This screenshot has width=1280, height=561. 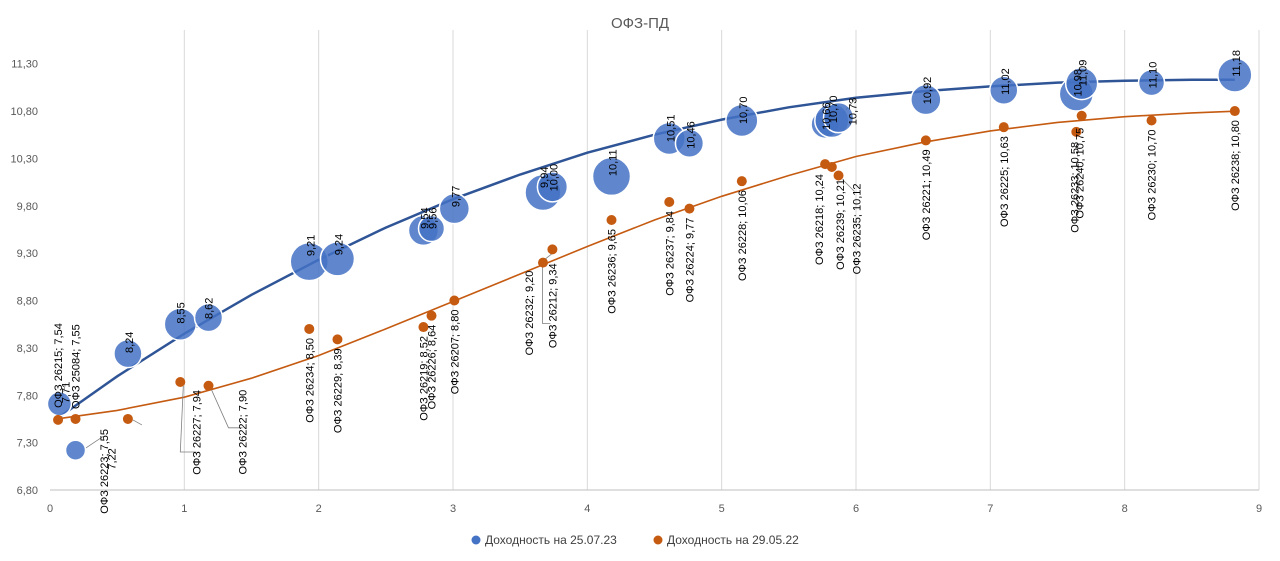 I want to click on y-tick-label: 7,30, so click(x=27, y=444).